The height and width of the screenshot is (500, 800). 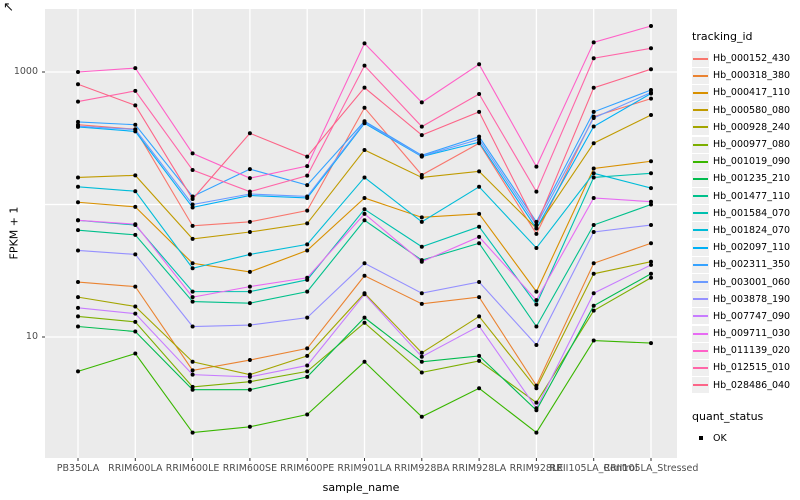 What do you see at coordinates (752, 162) in the screenshot?
I see `legend-item-label: Hb_001019_090` at bounding box center [752, 162].